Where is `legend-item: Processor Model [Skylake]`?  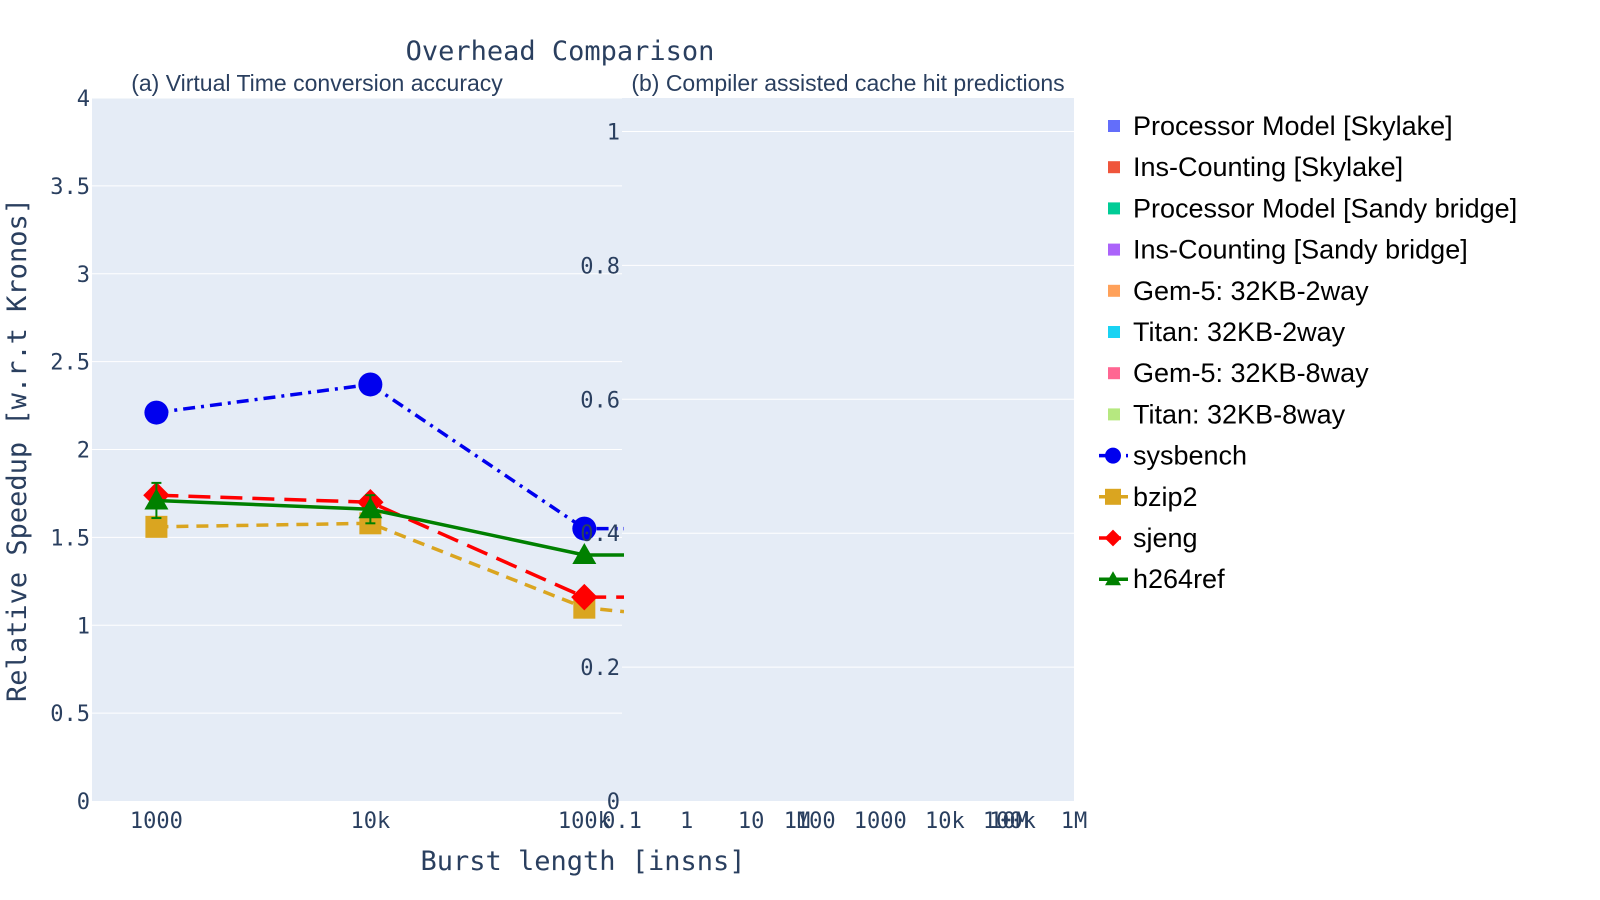 legend-item: Processor Model [Skylake] is located at coordinates (1280, 126).